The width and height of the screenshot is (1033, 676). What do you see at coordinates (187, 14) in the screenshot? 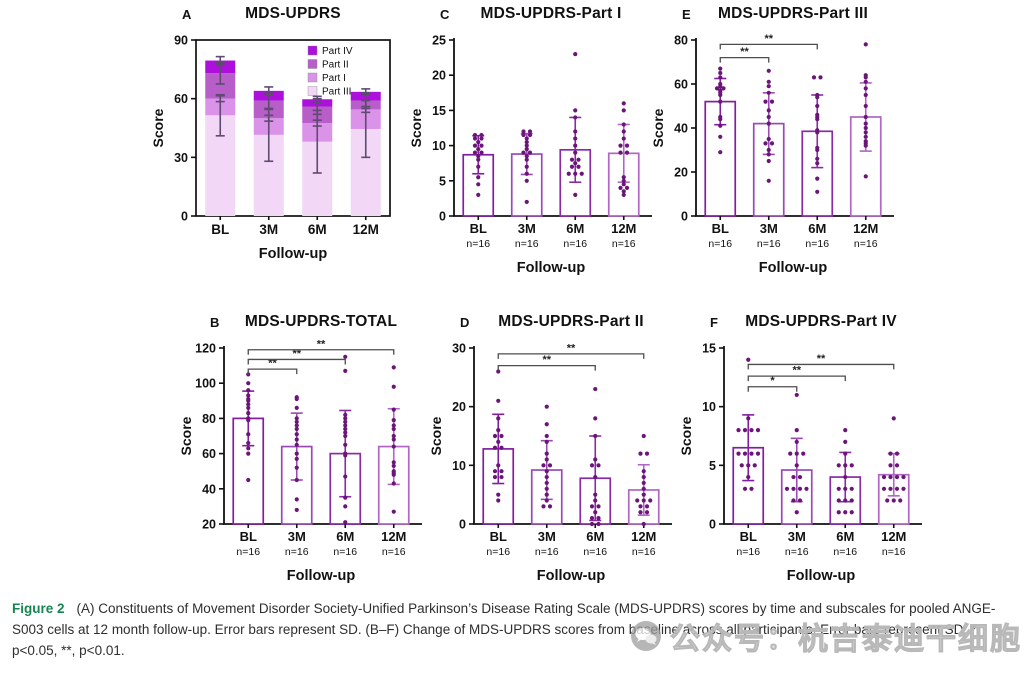
I see `panel-a-letter: A` at bounding box center [187, 14].